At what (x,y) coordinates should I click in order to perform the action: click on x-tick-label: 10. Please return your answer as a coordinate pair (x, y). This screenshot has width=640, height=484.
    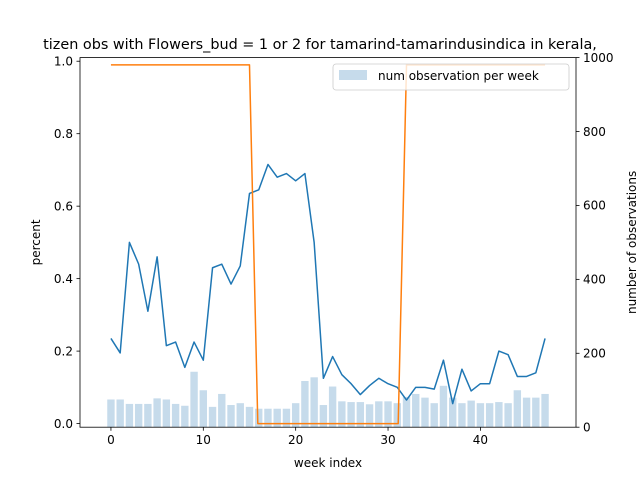
    Looking at the image, I should click on (203, 440).